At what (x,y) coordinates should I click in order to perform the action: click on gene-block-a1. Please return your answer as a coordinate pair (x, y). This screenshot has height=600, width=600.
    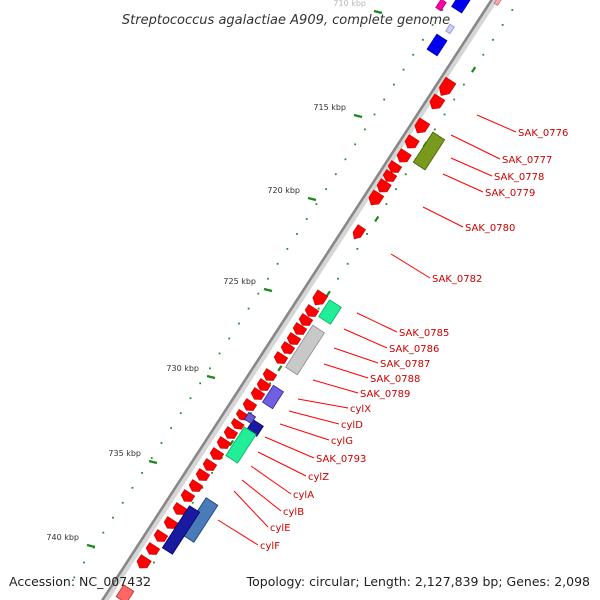
    Looking at the image, I should click on (437, 101).